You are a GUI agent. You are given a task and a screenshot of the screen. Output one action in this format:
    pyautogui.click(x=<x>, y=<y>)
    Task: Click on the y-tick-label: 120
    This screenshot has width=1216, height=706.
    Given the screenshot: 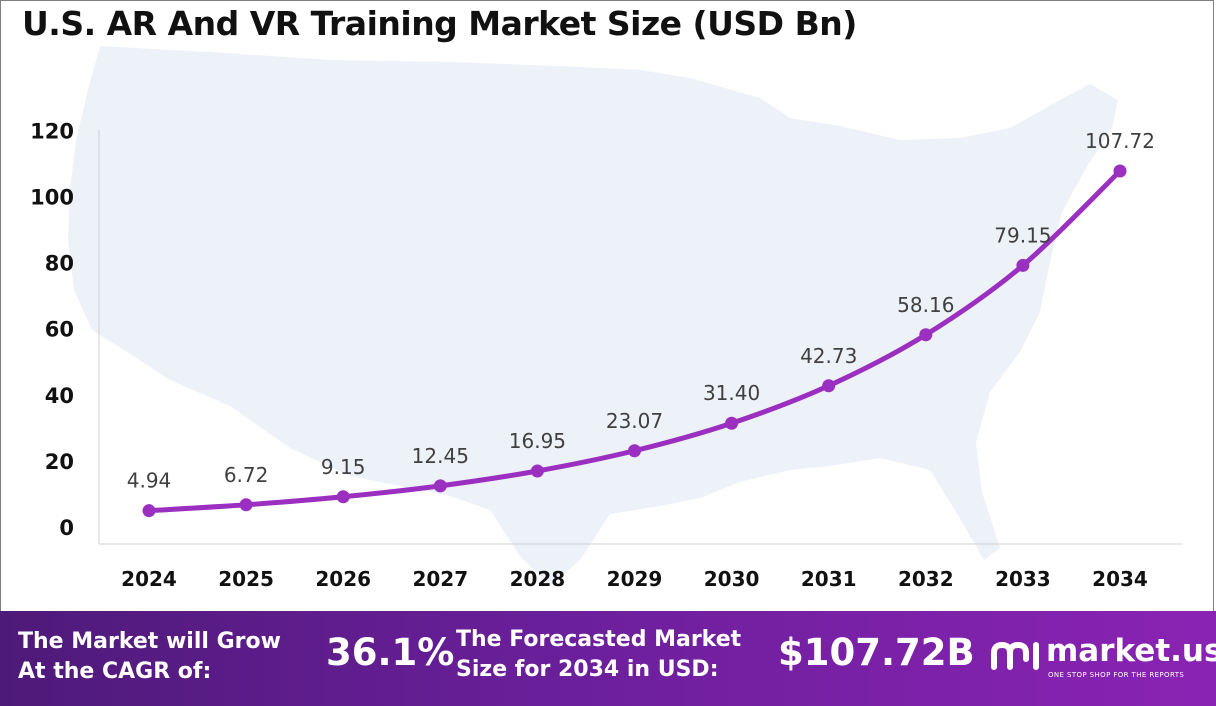 What is the action you would take?
    pyautogui.click(x=52, y=131)
    